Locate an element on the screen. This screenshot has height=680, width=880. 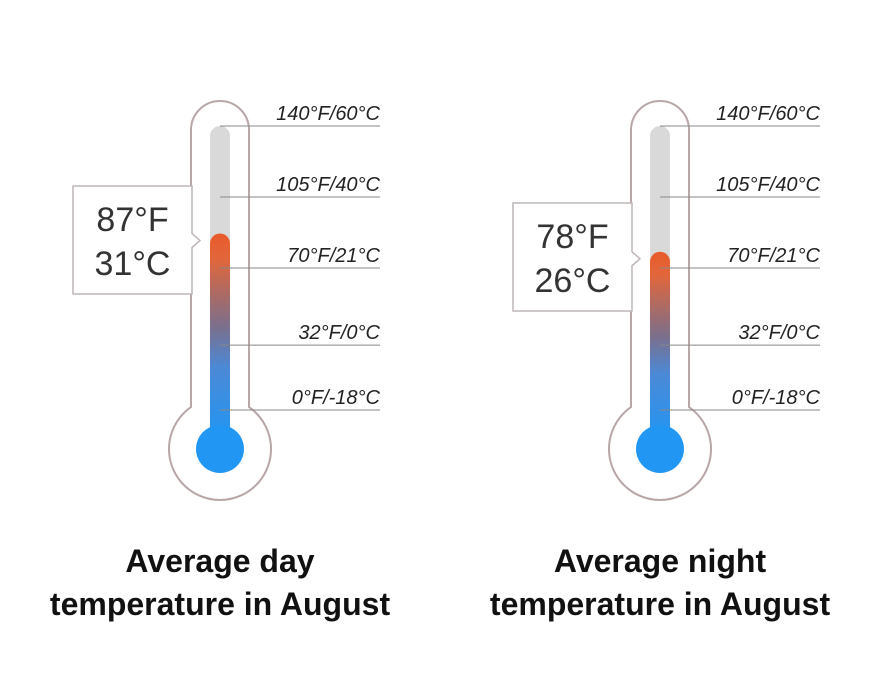
day-title-line-1: Average day is located at coordinates (220, 561).